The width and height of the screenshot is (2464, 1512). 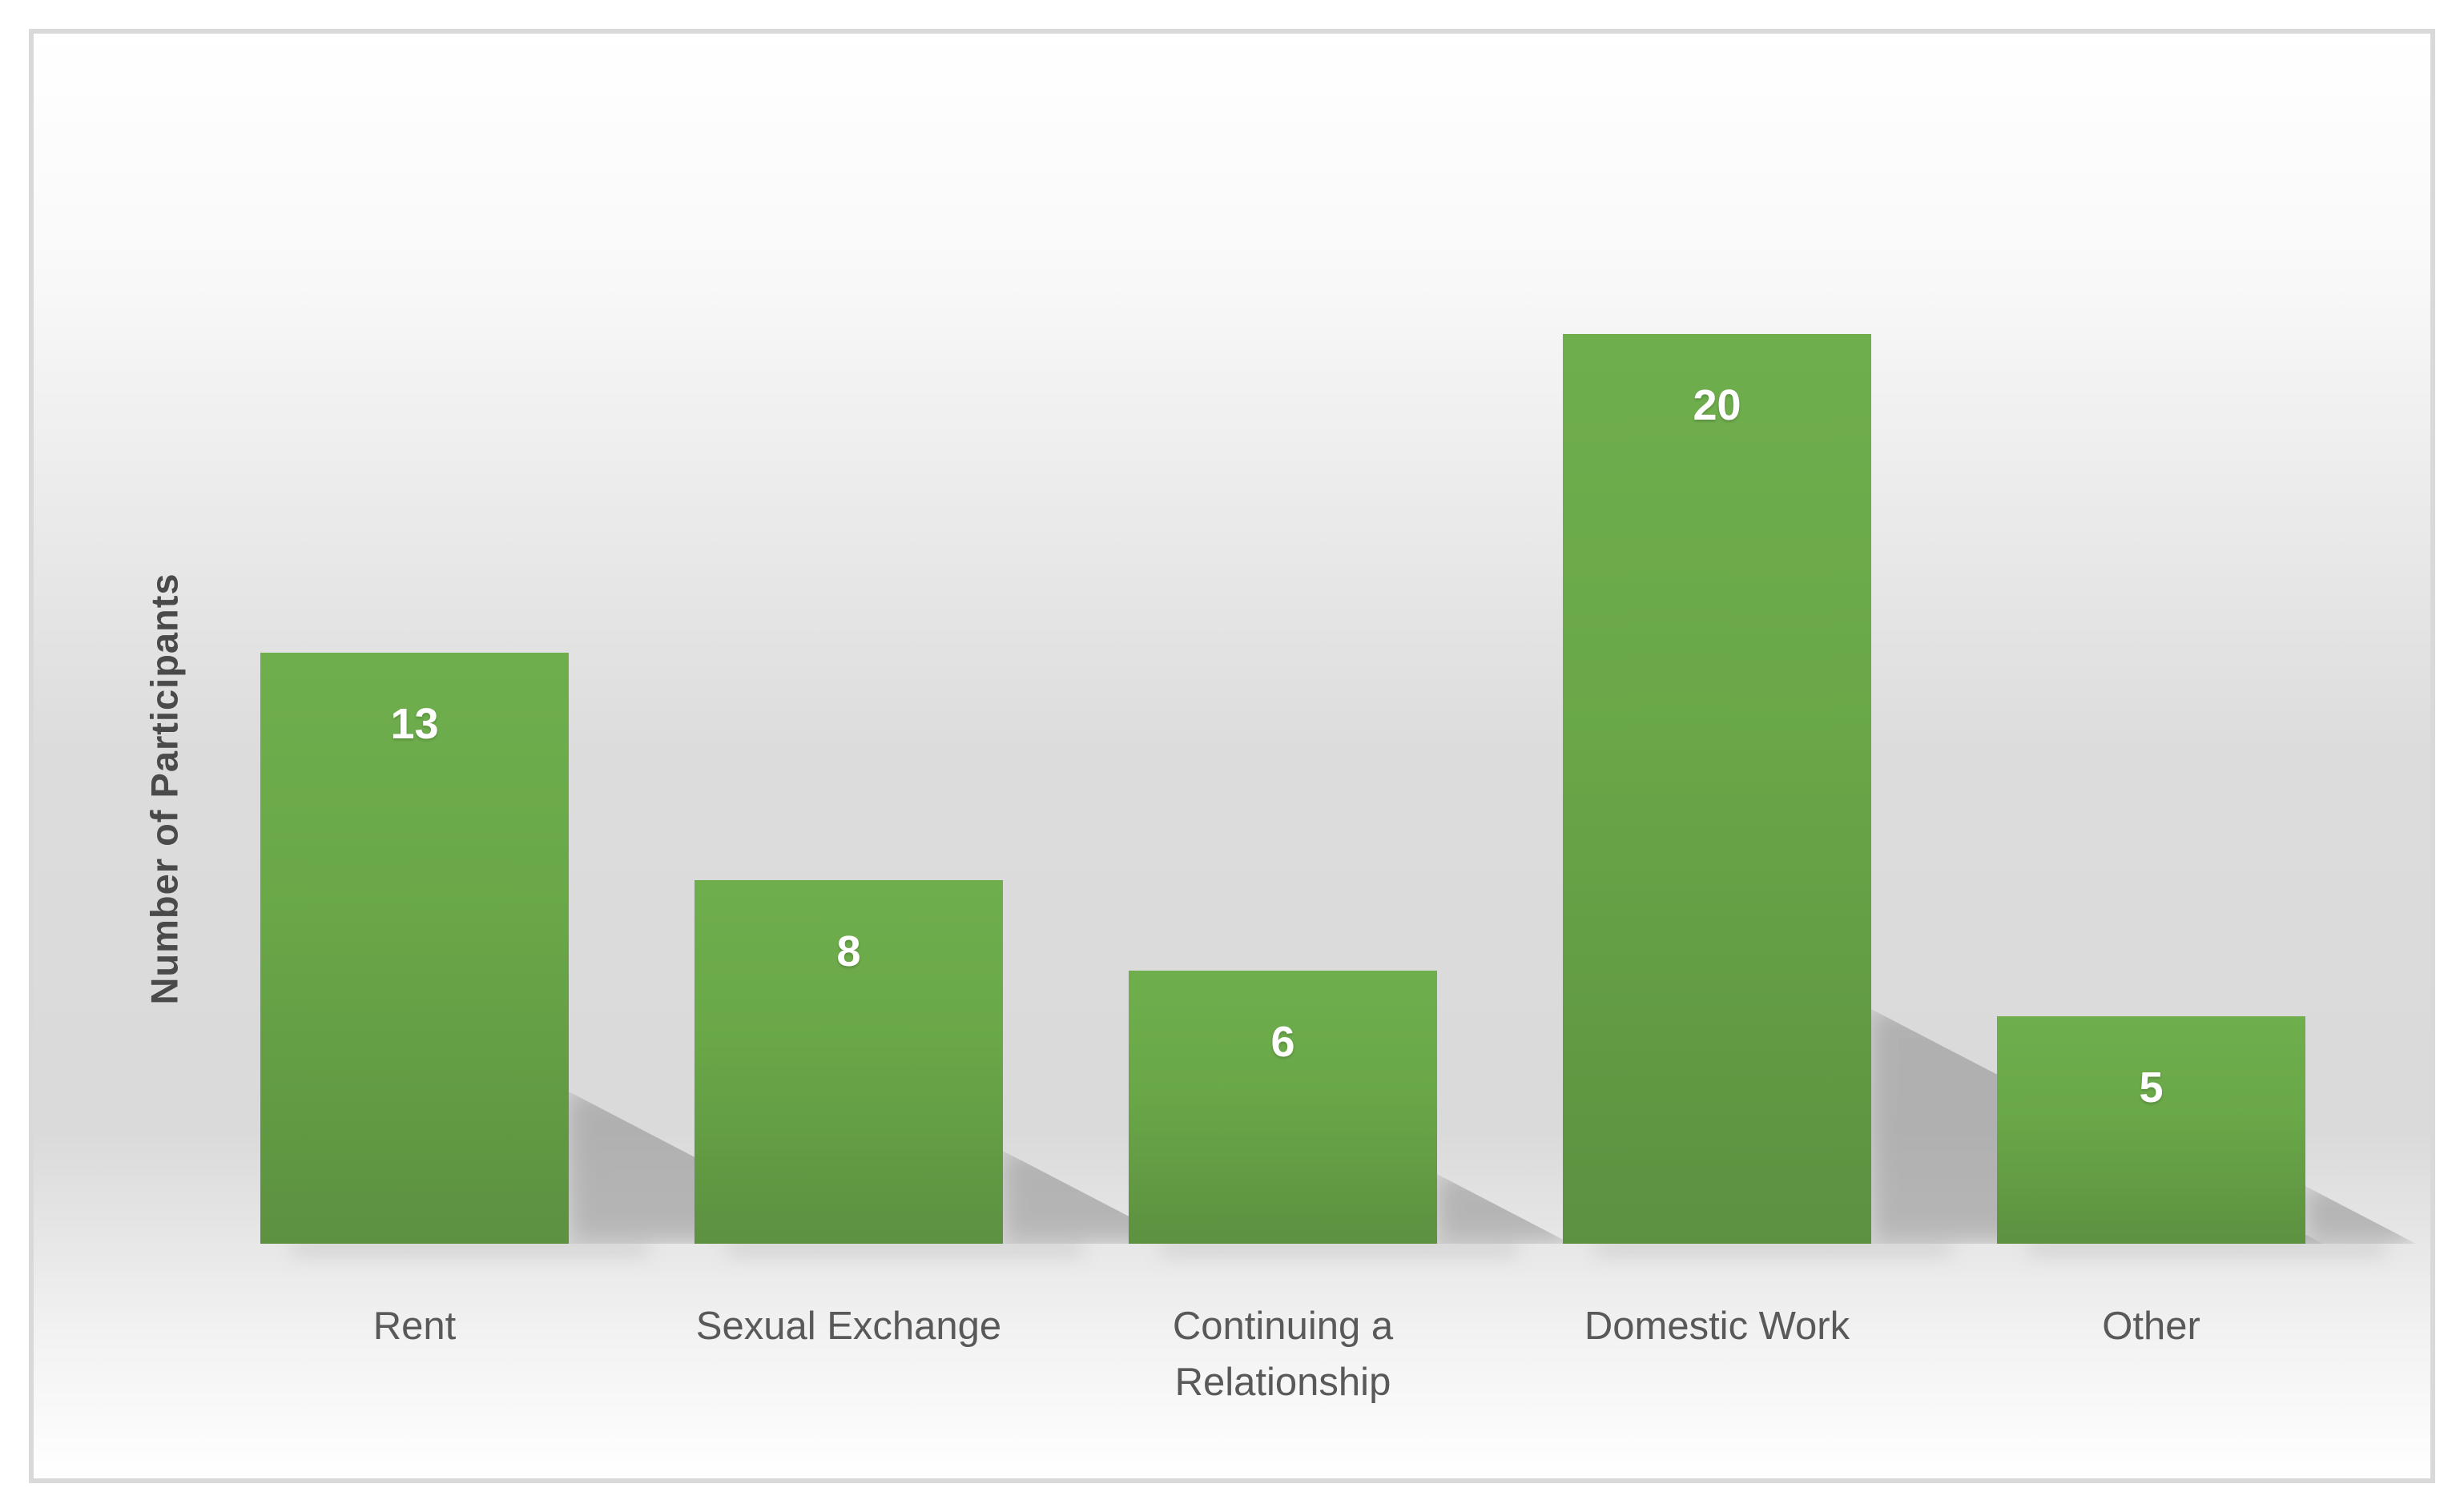 What do you see at coordinates (1282, 1042) in the screenshot?
I see `bar-value-label: 6` at bounding box center [1282, 1042].